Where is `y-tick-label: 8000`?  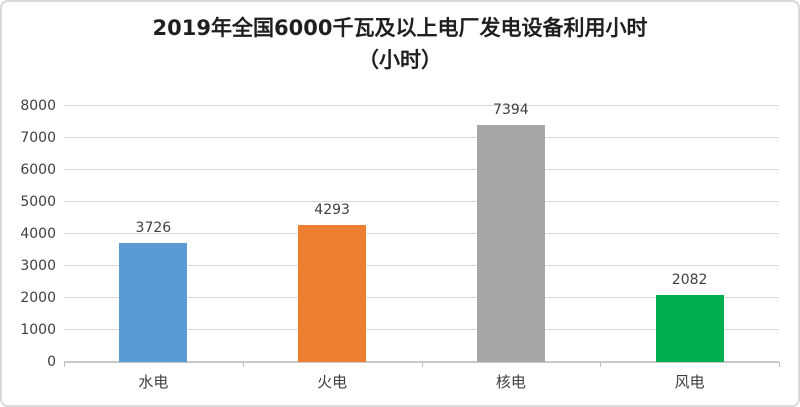 y-tick-label: 8000 is located at coordinates (38, 106).